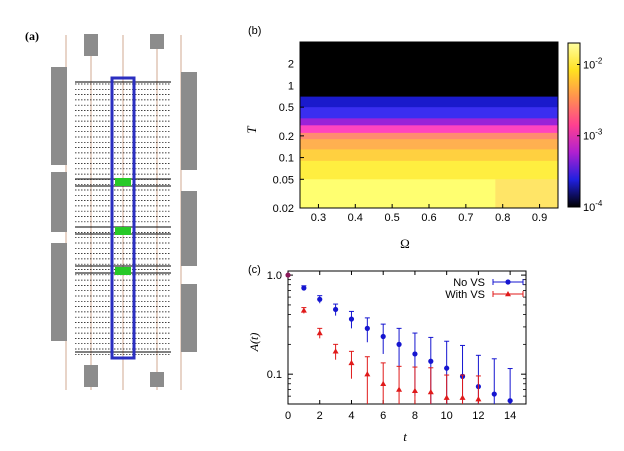 The height and width of the screenshot is (451, 624). Describe the element at coordinates (318, 218) in the screenshot. I see `x-tick-label: 0.3` at that location.